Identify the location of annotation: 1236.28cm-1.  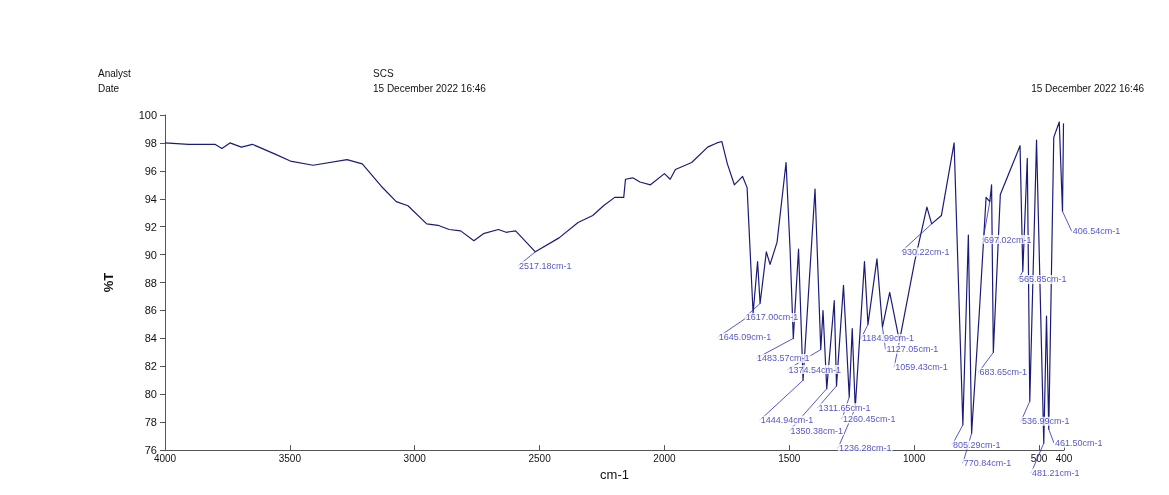
(865, 448).